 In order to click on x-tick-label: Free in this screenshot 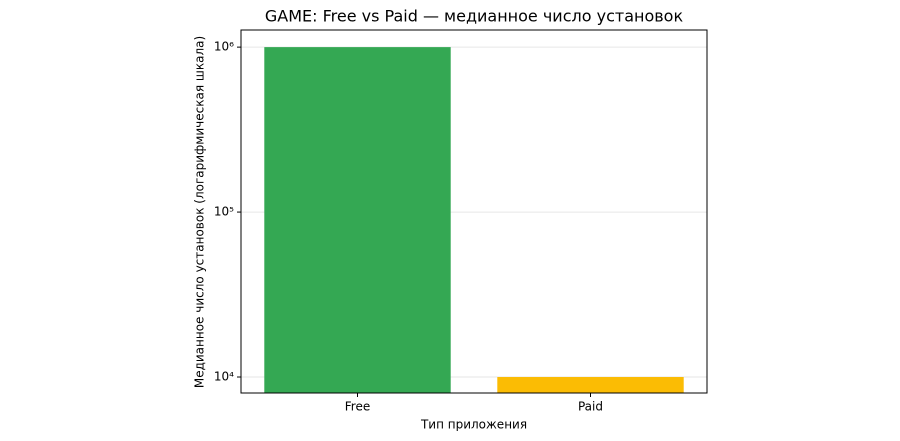, I will do `click(357, 407)`.